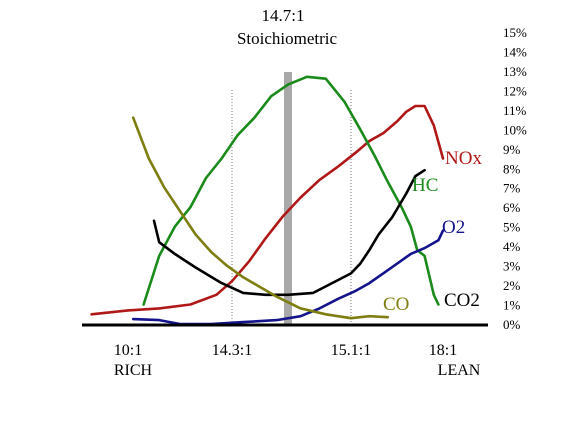 The width and height of the screenshot is (575, 431). Describe the element at coordinates (512, 285) in the screenshot. I see `y-tick-label: 2%` at that location.